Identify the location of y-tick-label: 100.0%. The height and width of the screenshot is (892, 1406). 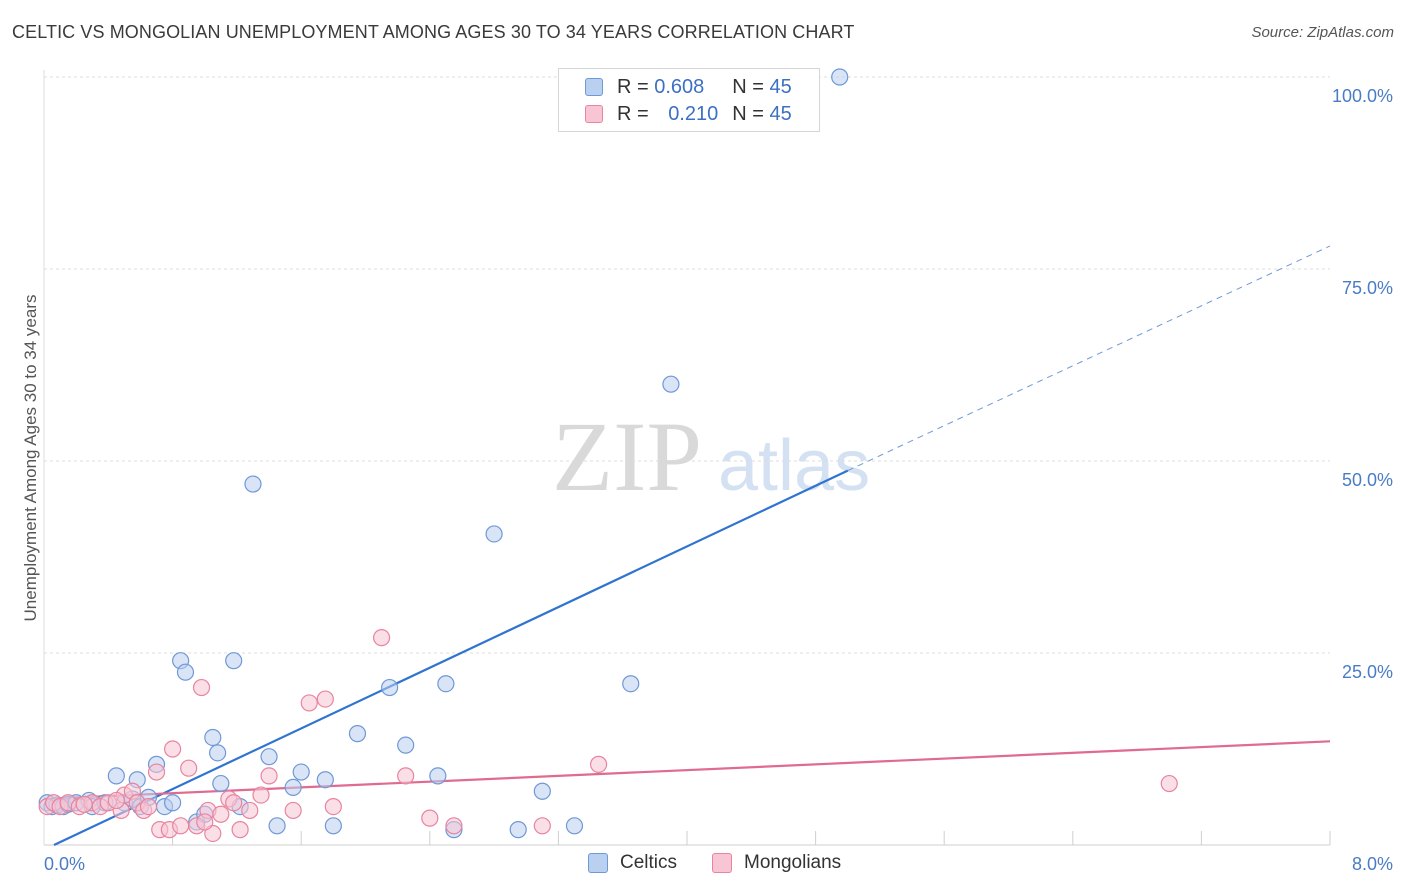
(1362, 96).